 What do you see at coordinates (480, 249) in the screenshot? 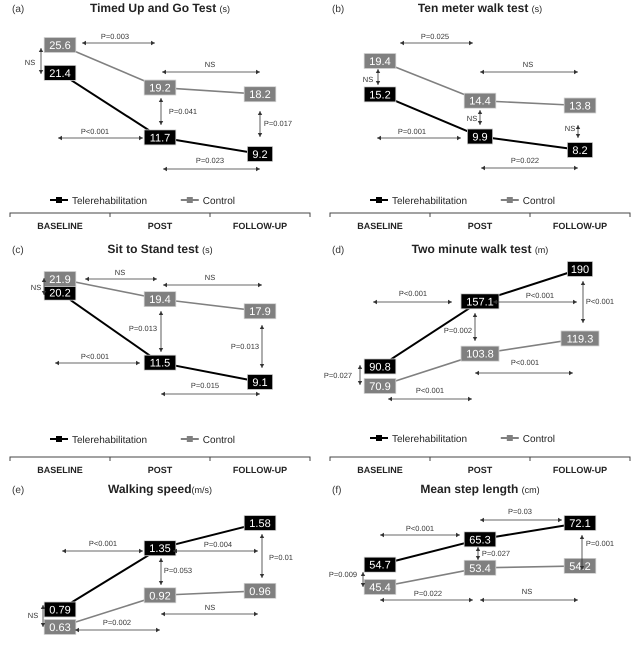
I see `chart-title: Two minute walk test (m)` at bounding box center [480, 249].